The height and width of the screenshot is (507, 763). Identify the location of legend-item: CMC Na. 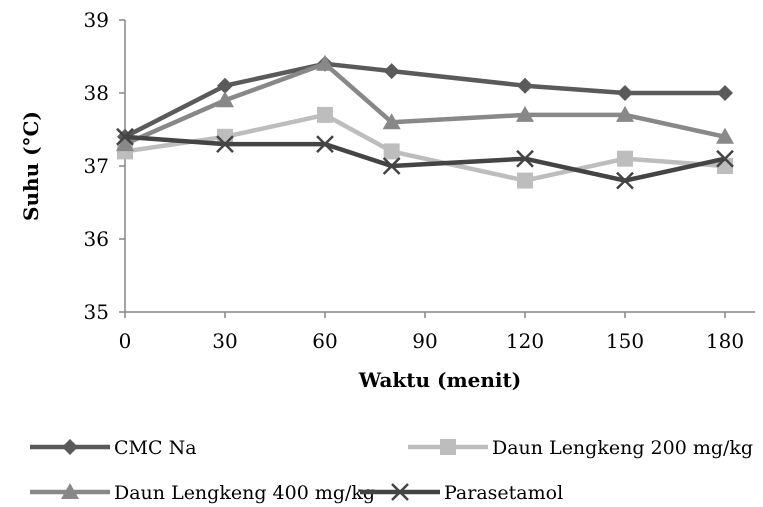
(113, 448).